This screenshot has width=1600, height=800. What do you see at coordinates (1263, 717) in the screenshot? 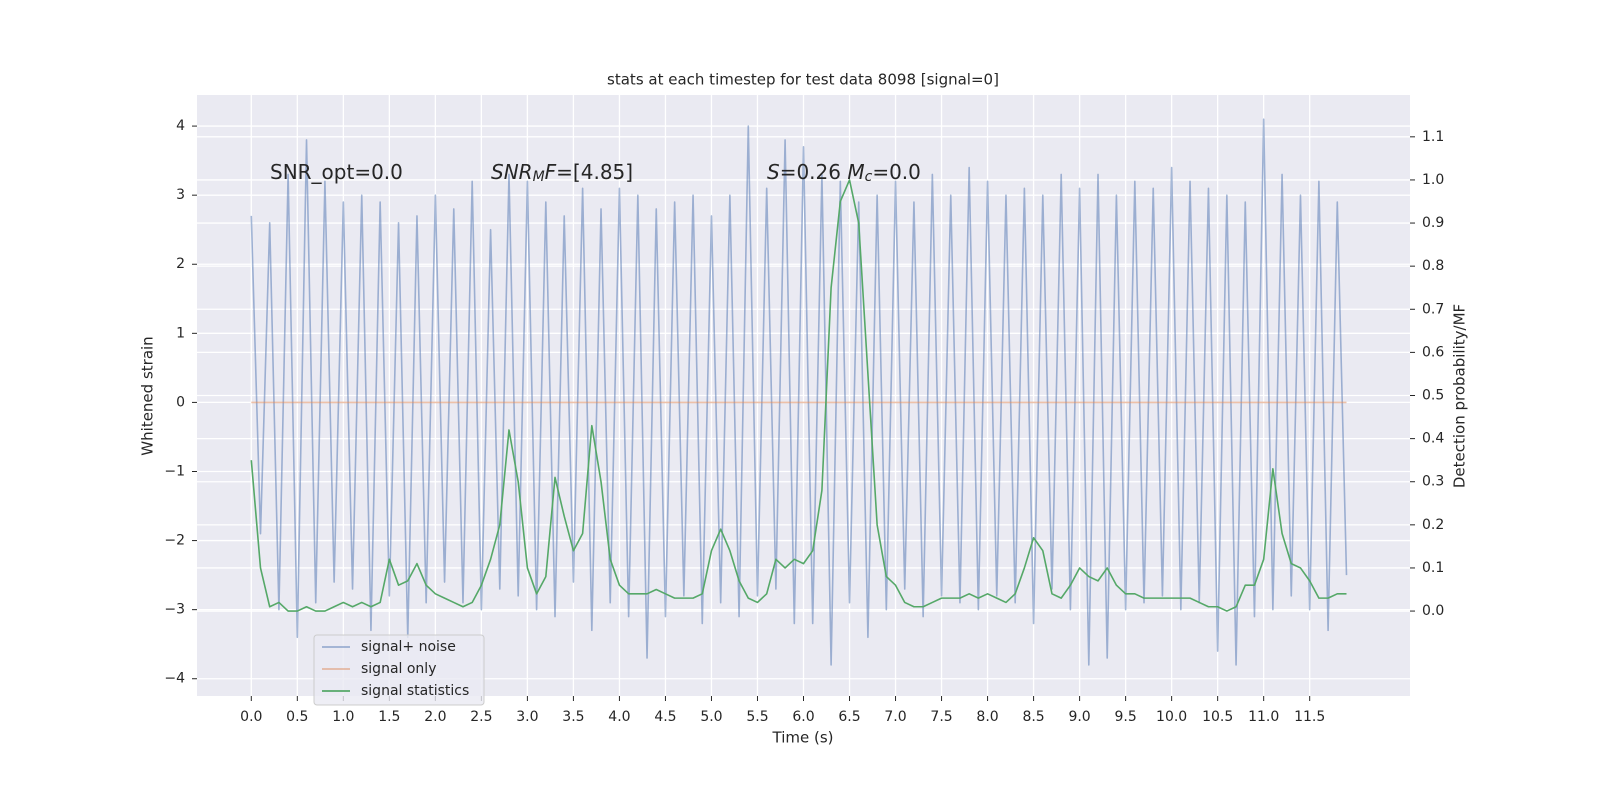
I see `x-tick-label: 11.0` at bounding box center [1263, 717].